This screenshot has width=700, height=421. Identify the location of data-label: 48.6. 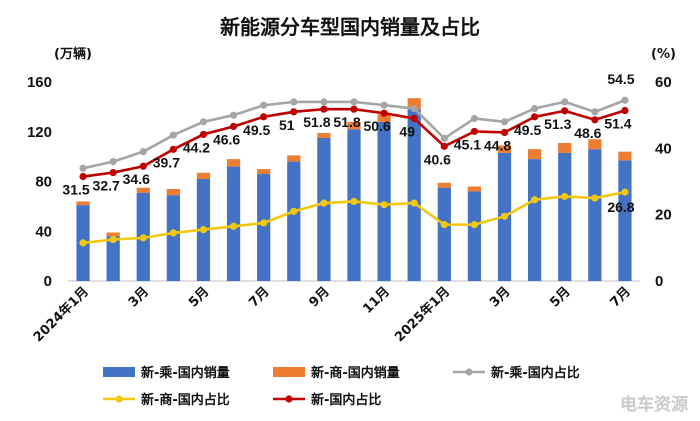
(587, 133).